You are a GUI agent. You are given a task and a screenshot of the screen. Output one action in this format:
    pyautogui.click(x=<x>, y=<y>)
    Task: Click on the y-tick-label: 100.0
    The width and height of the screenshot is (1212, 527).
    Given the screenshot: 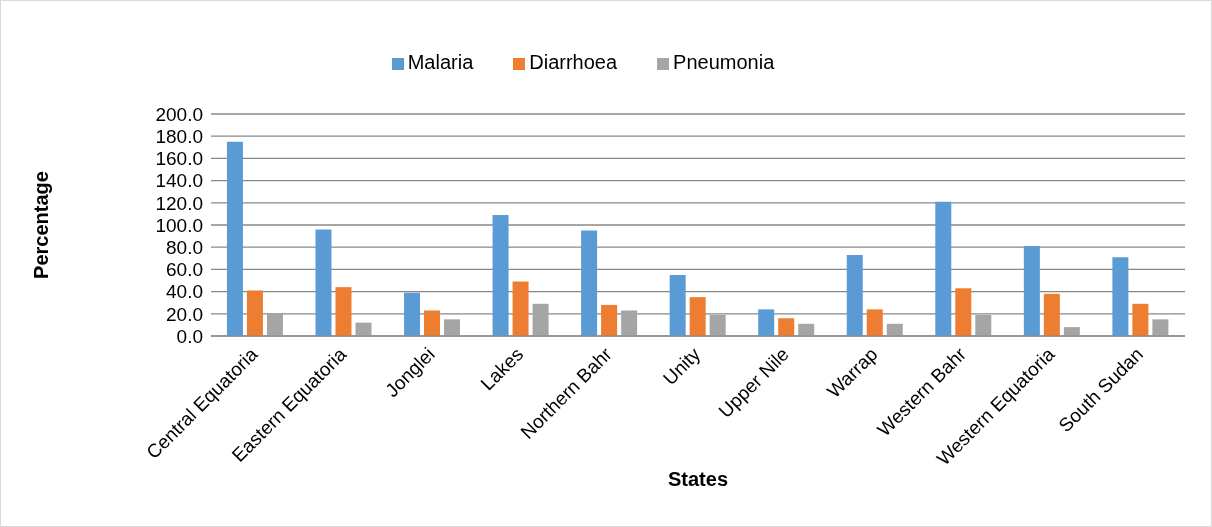 What is the action you would take?
    pyautogui.click(x=179, y=225)
    